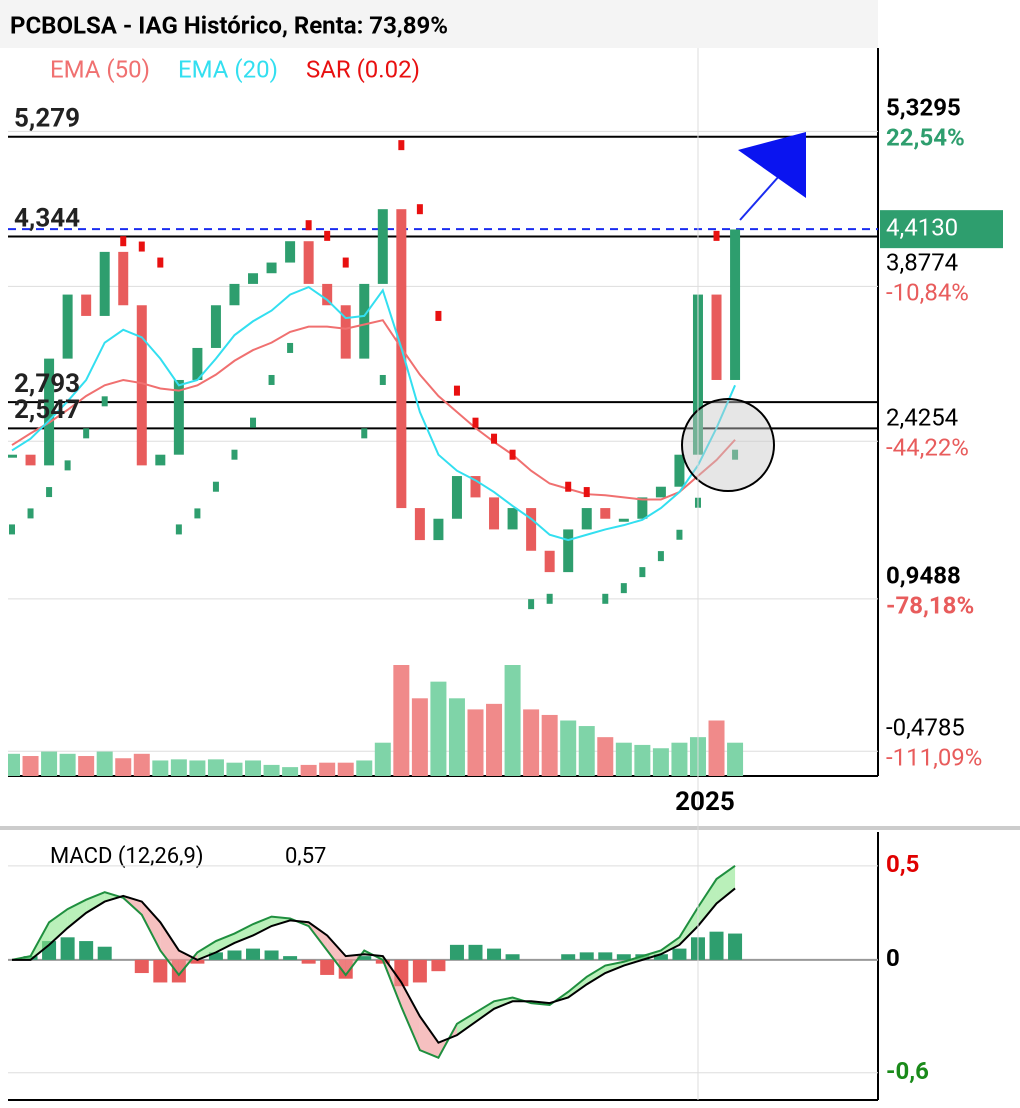  I want to click on y-tick-change: -111,09%, so click(934, 758).